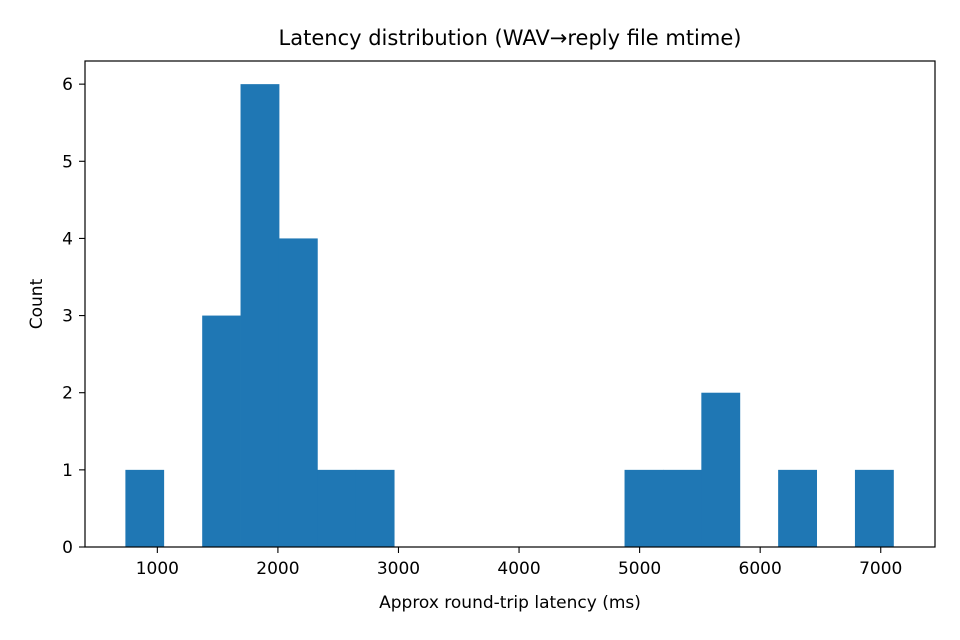  What do you see at coordinates (880, 569) in the screenshot?
I see `x-tick-label: 7000` at bounding box center [880, 569].